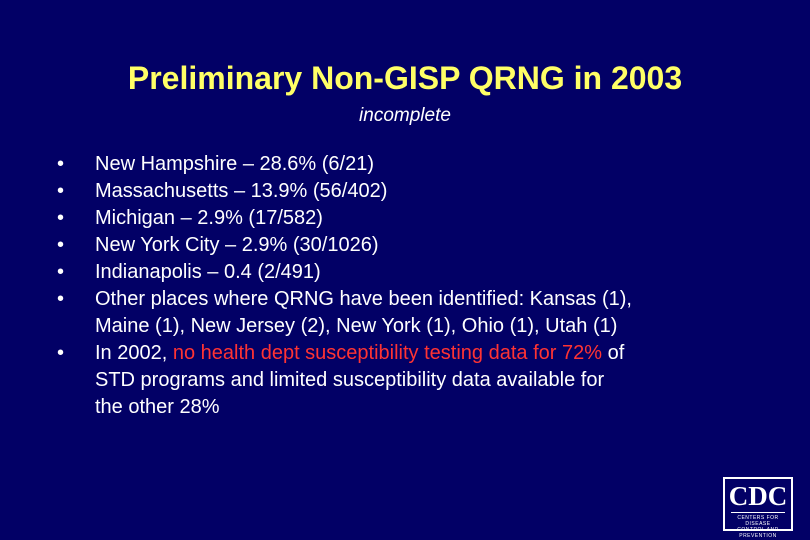 This screenshot has height=540, width=810. I want to click on cdc-logo-divider, so click(758, 512).